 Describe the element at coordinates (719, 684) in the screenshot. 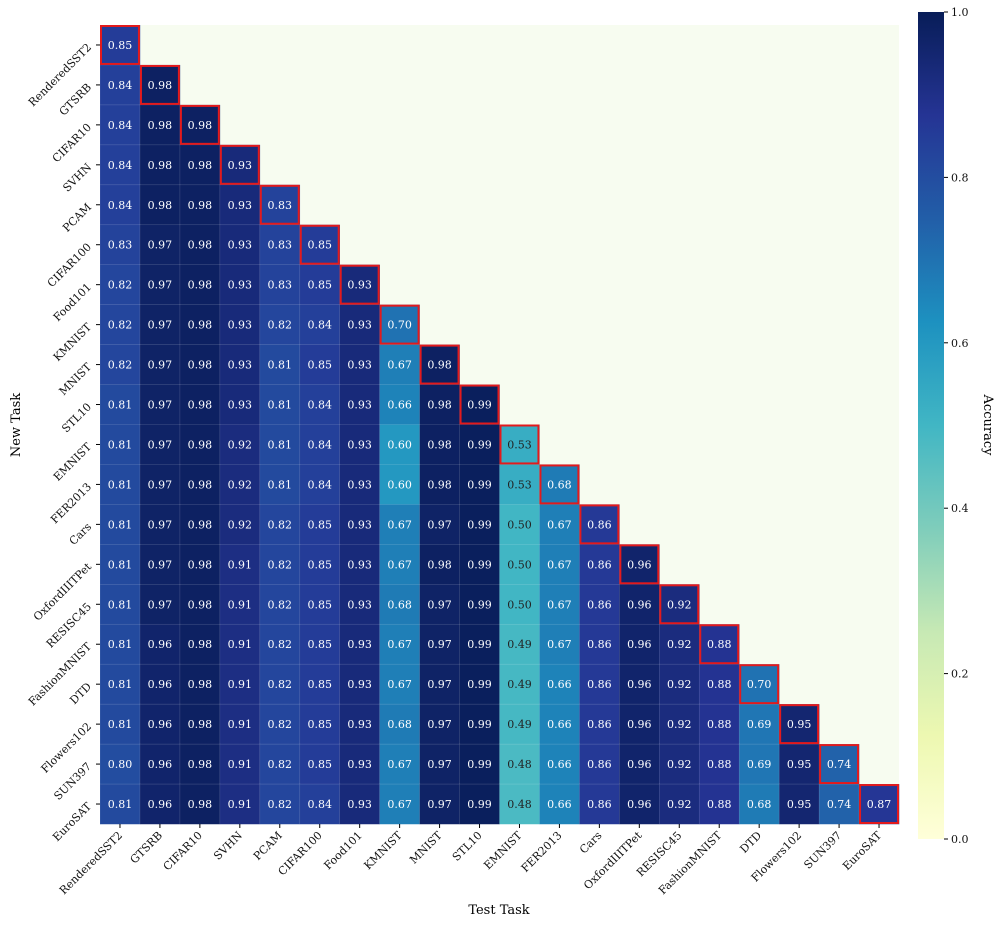

I see `cell-value-label: 0.88` at that location.